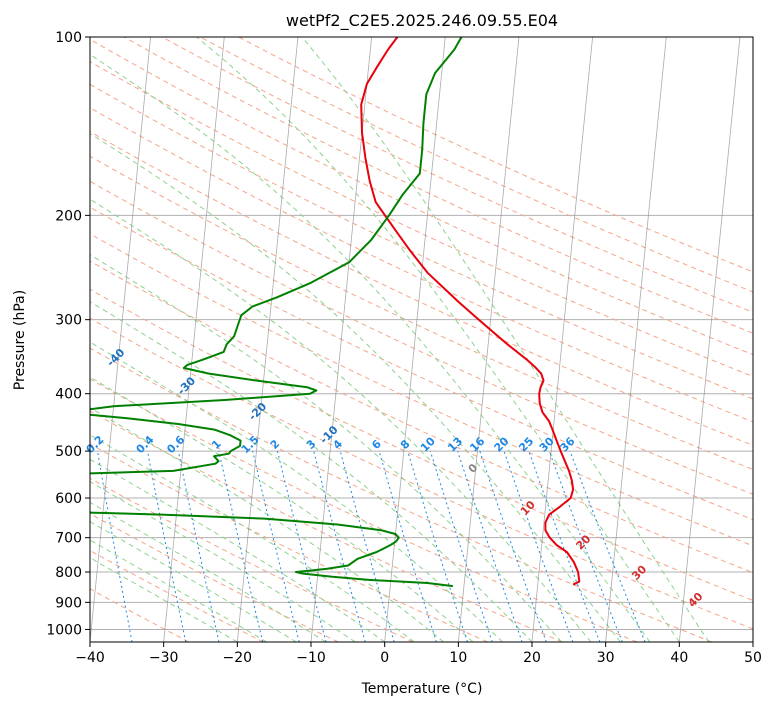  I want to click on x-tick-label: −20, so click(238, 658).